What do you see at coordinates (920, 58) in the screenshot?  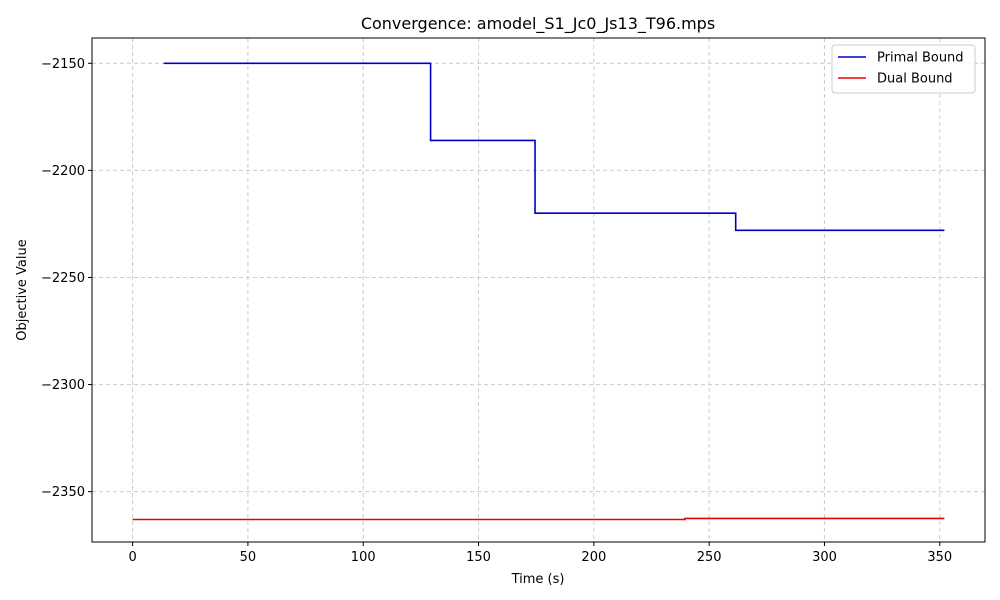 I see `legend-label: Primal Bound` at bounding box center [920, 58].